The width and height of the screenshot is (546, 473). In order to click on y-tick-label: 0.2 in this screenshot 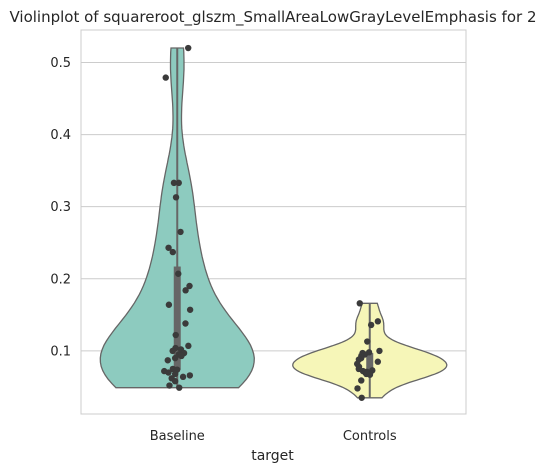, I will do `click(60, 279)`.